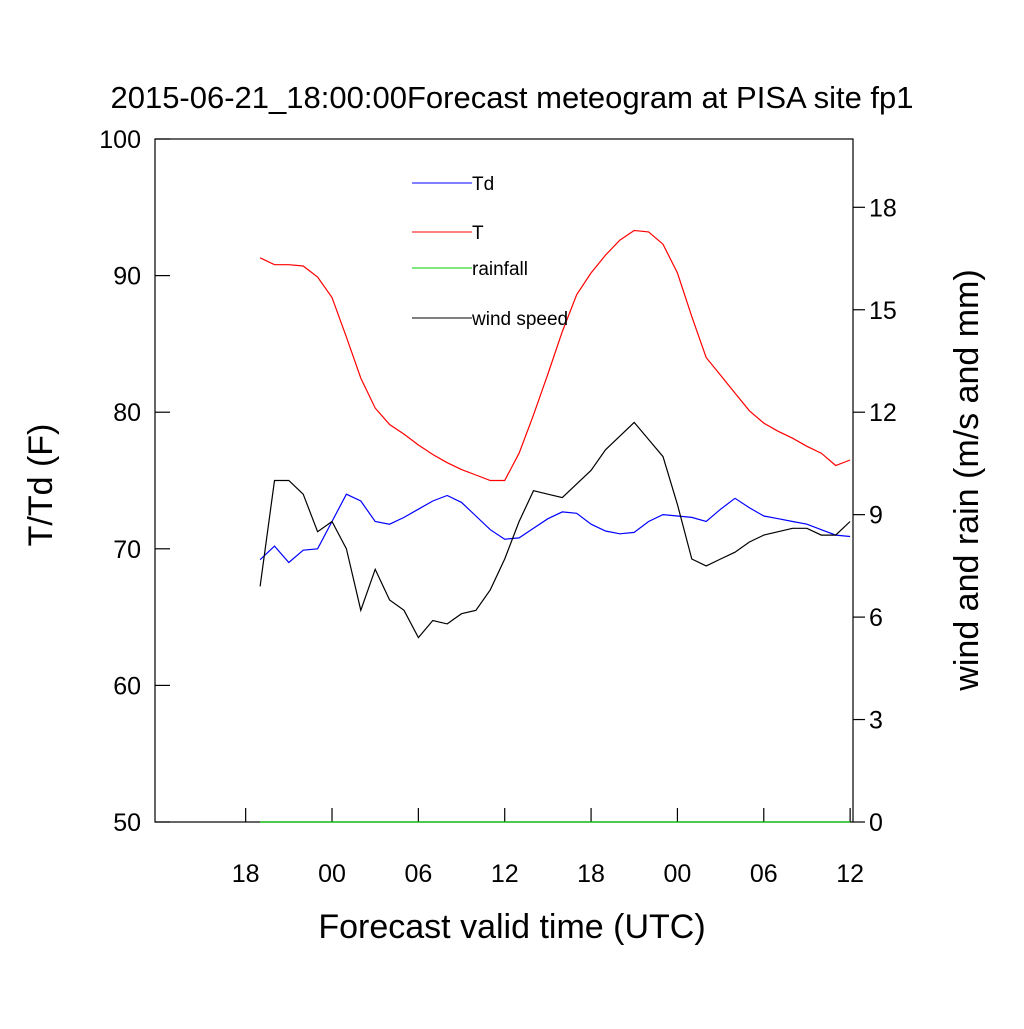 This screenshot has width=1024, height=1029. What do you see at coordinates (500, 269) in the screenshot?
I see `legend-label: rainfall` at bounding box center [500, 269].